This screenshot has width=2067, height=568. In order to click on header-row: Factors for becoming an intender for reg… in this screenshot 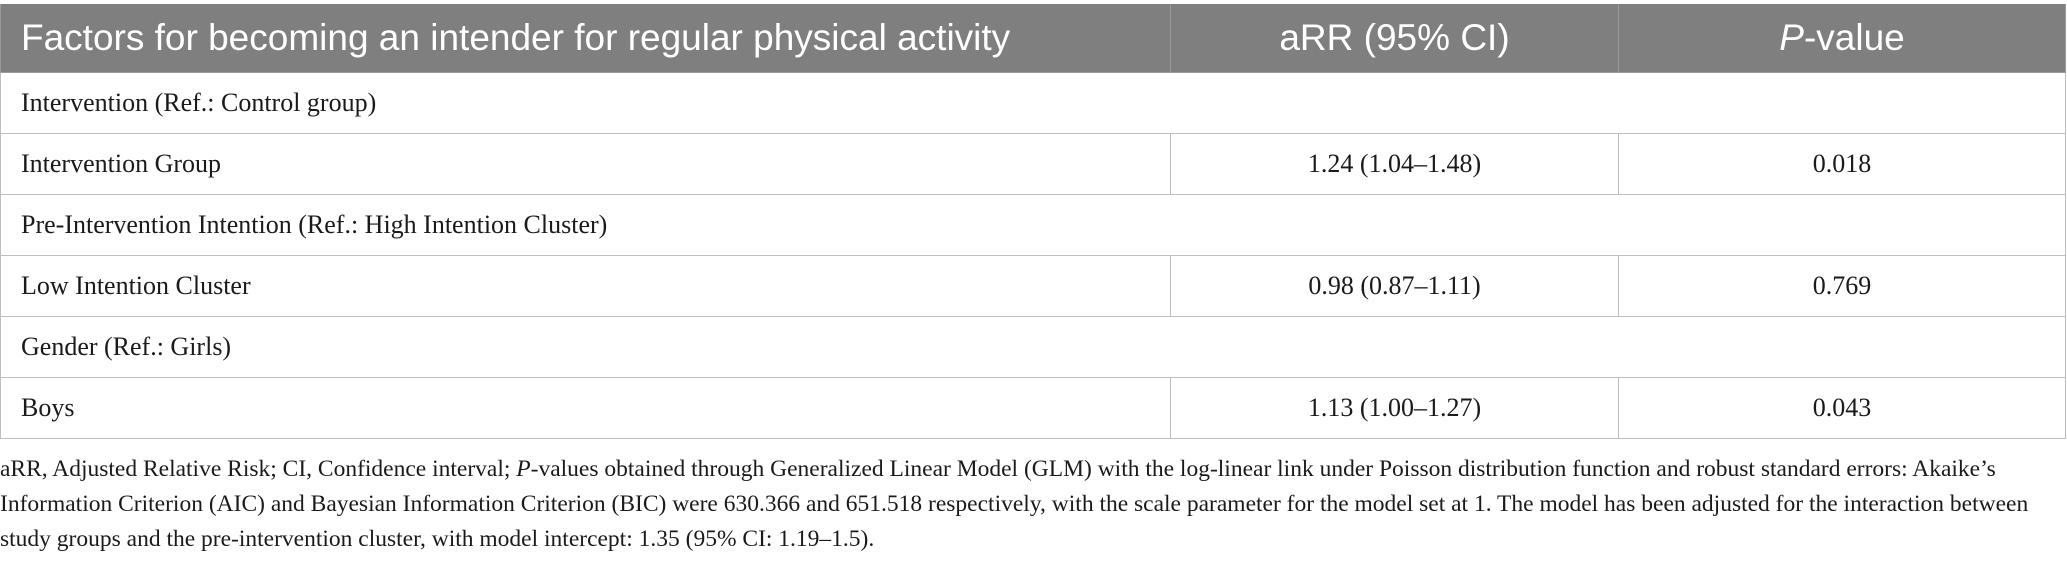, I will do `click(1033, 38)`.